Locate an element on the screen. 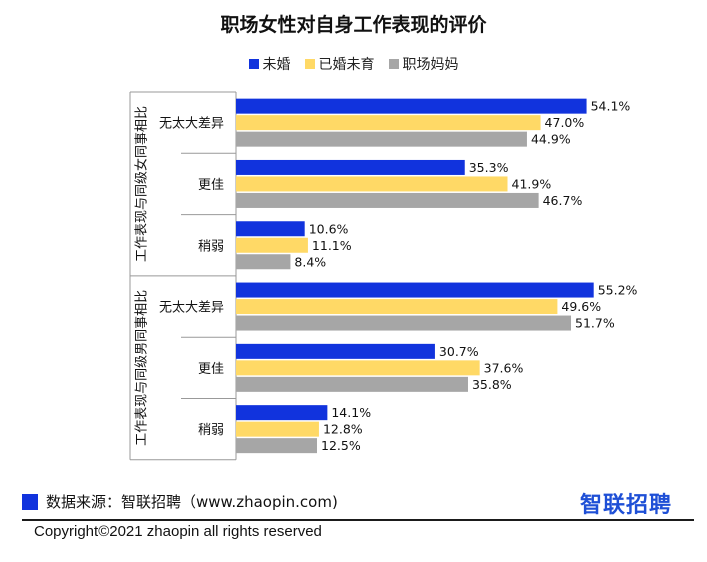 The image size is (707, 562). data-label-working-mom: 8.4% is located at coordinates (310, 261).